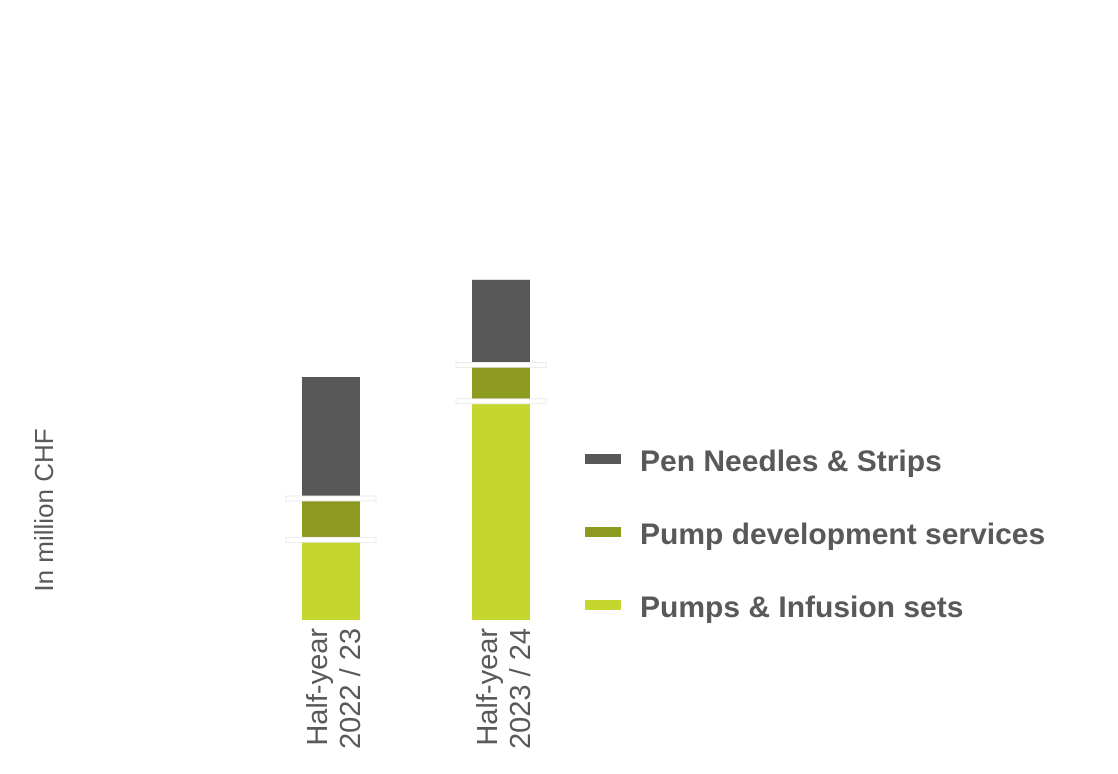  I want to click on x-tick-label-2: Half-year2023 / 24, so click(504, 688).